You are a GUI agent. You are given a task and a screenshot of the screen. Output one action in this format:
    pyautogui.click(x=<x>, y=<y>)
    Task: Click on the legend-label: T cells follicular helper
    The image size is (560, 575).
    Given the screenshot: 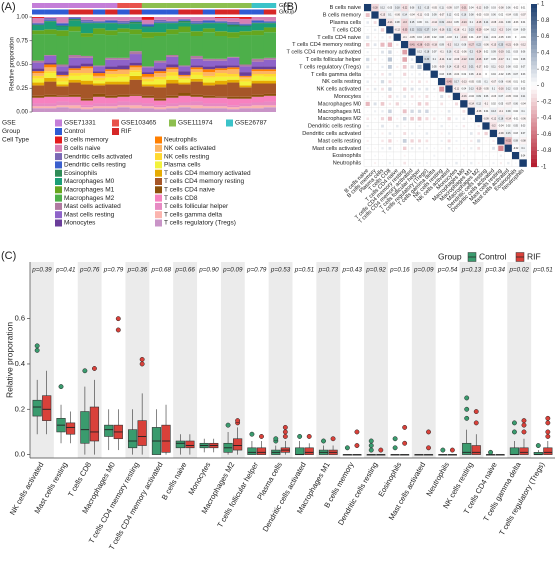 What is the action you would take?
    pyautogui.click(x=196, y=206)
    